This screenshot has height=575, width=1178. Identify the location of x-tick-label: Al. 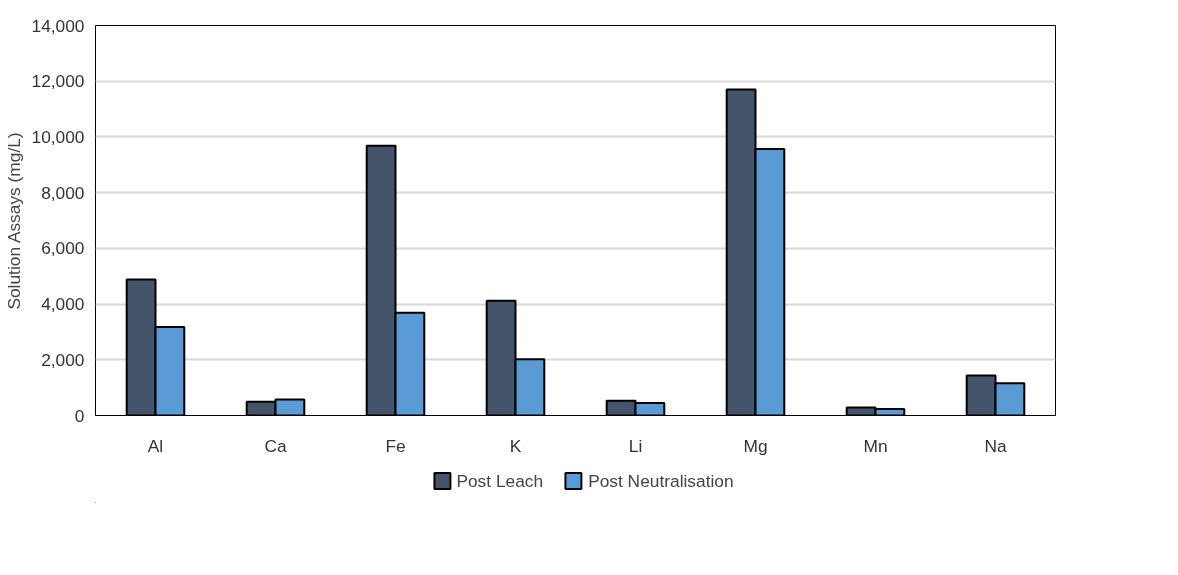
(155, 445).